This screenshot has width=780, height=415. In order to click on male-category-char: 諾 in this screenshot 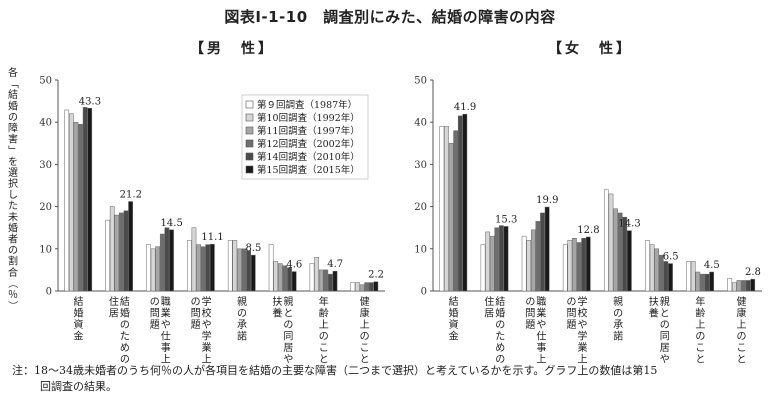, I will do `click(242, 336)`.